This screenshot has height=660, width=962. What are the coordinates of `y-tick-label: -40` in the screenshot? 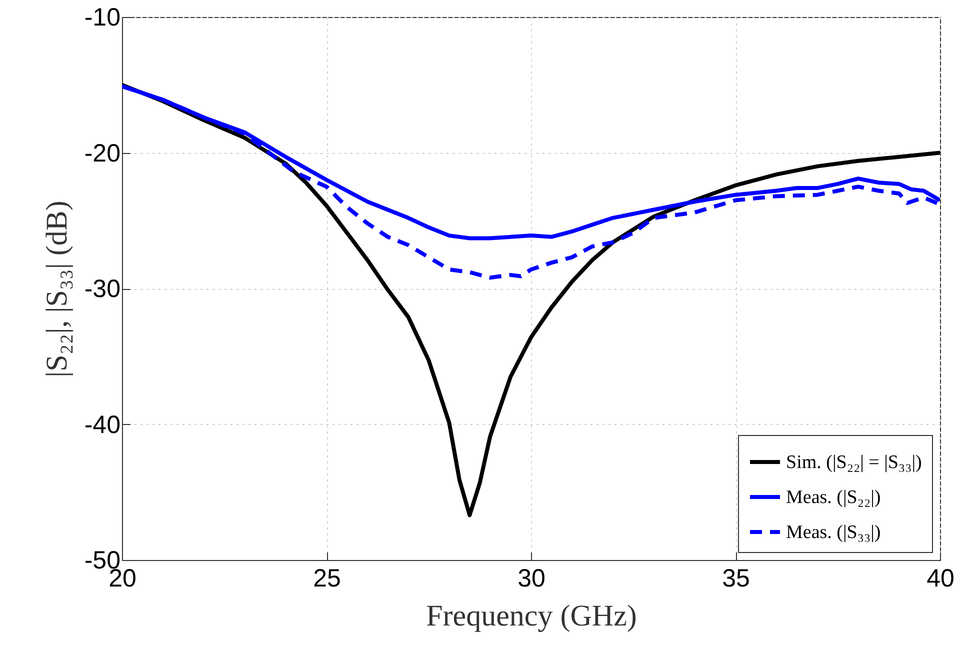 It's located at (102, 424).